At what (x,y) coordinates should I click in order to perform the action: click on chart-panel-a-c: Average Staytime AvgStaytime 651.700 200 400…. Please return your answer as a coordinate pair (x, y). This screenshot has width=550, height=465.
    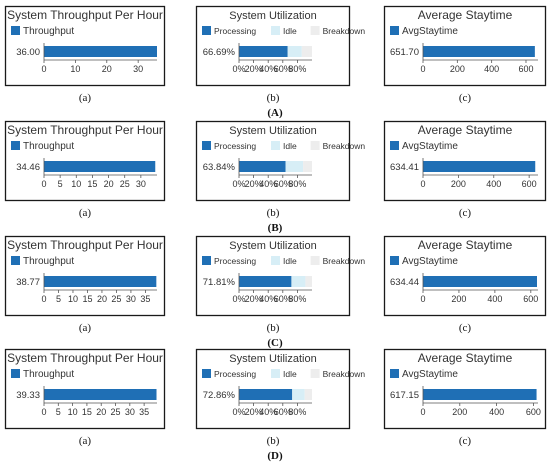
    Looking at the image, I should click on (465, 46).